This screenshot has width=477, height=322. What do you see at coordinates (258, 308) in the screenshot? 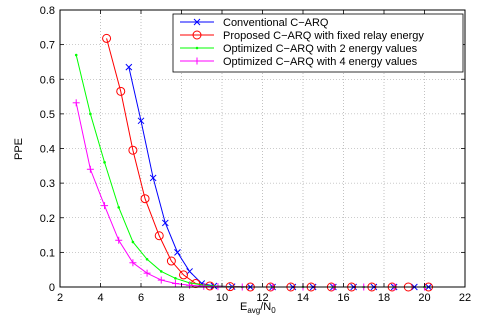
I see `x-axis-label: Eavg/N0` at bounding box center [258, 308].